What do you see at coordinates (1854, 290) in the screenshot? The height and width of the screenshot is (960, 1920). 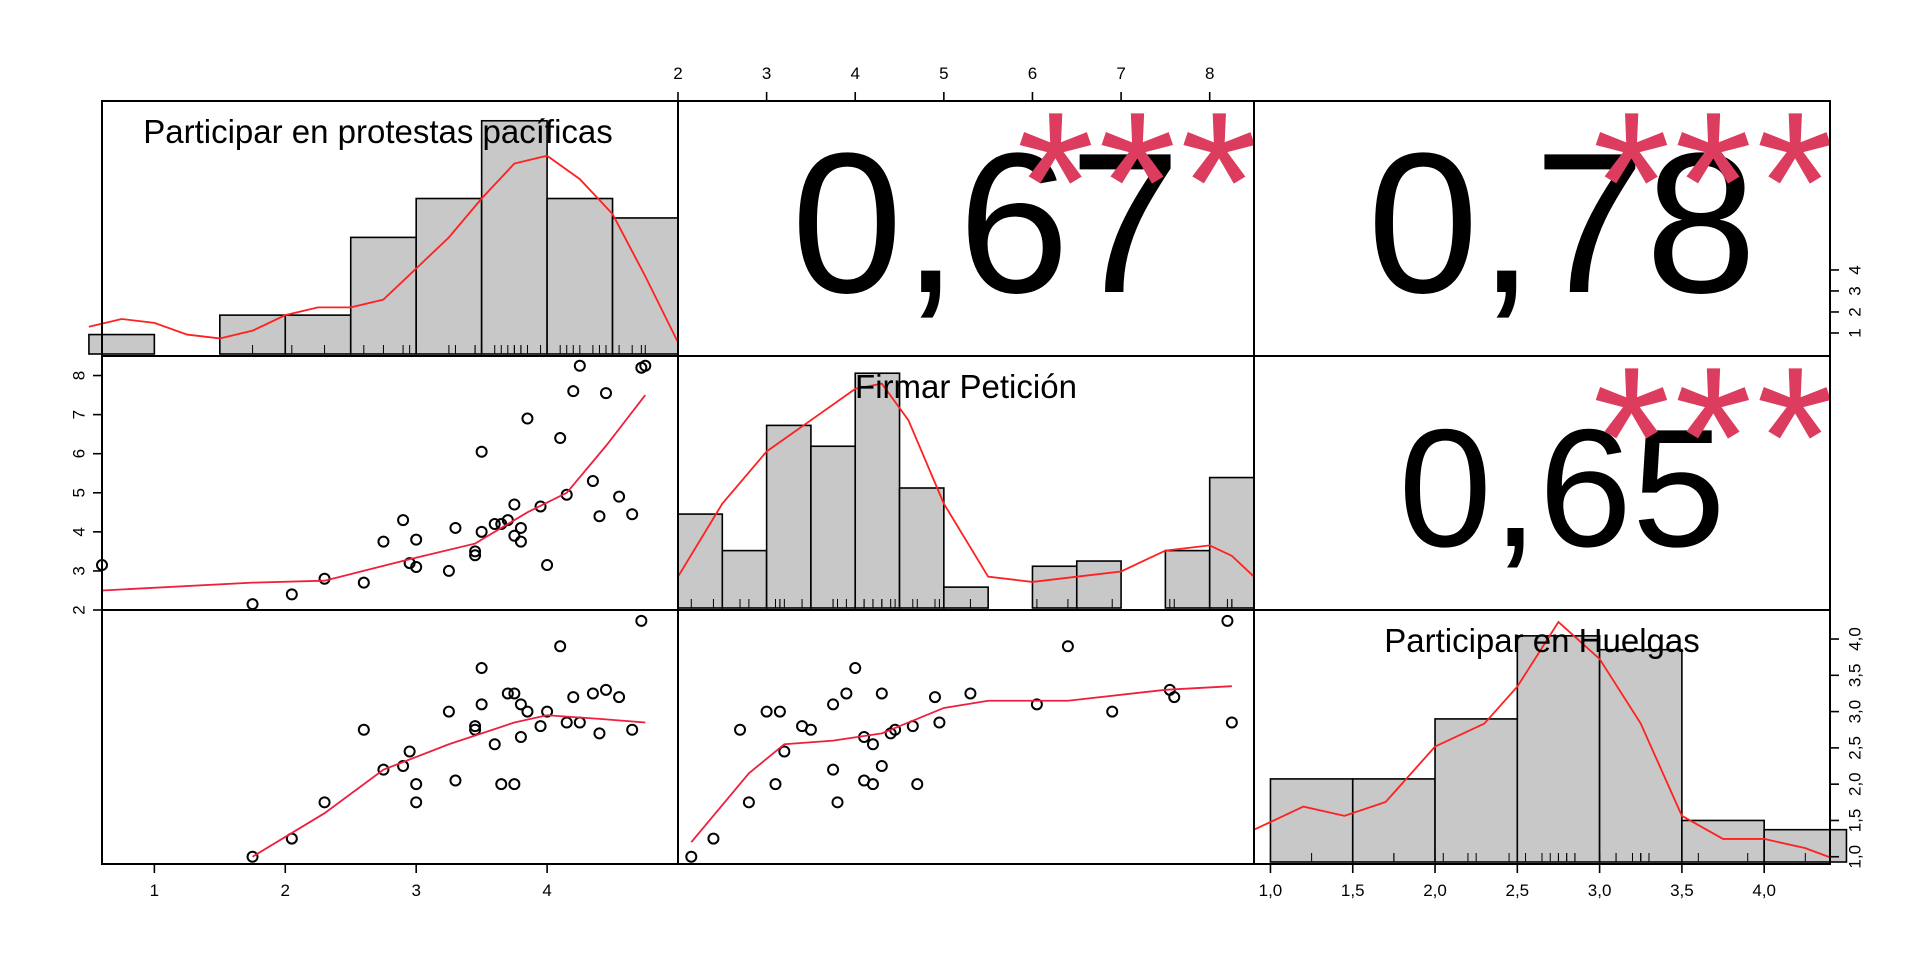 I see `y-axis-right-1-tick-label-3: 3` at bounding box center [1854, 290].